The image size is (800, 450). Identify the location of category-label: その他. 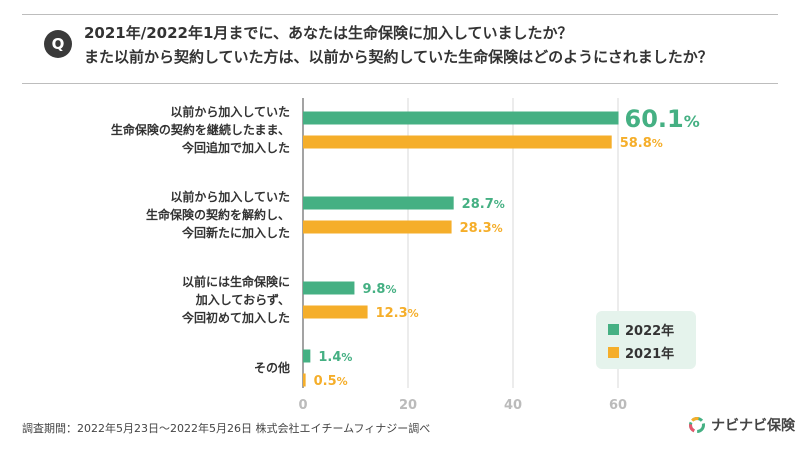
(272, 367).